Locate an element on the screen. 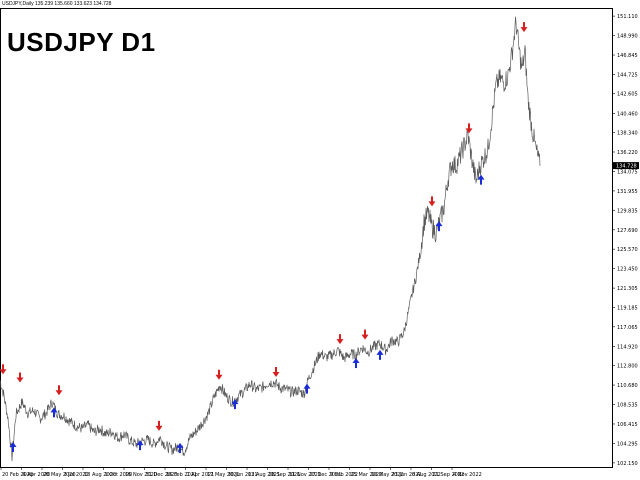 The width and height of the screenshot is (640, 480). current-price-tag is located at coordinates (626, 166).